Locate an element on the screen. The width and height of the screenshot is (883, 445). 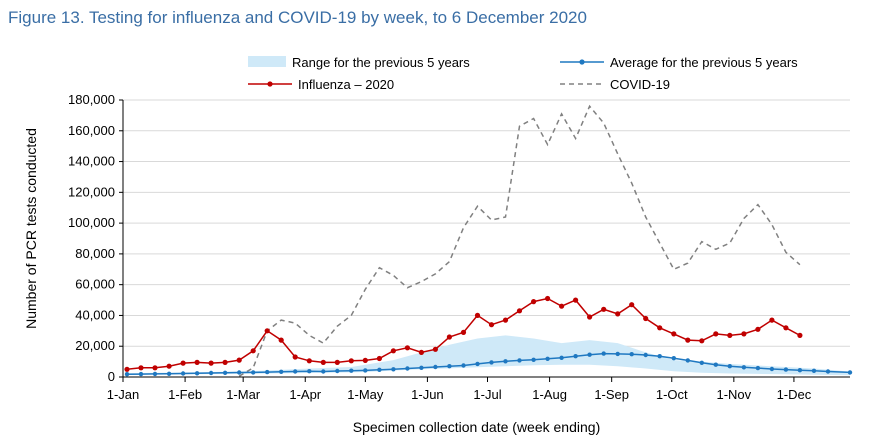
x-tick-label: 1-Nov is located at coordinates (733, 394).